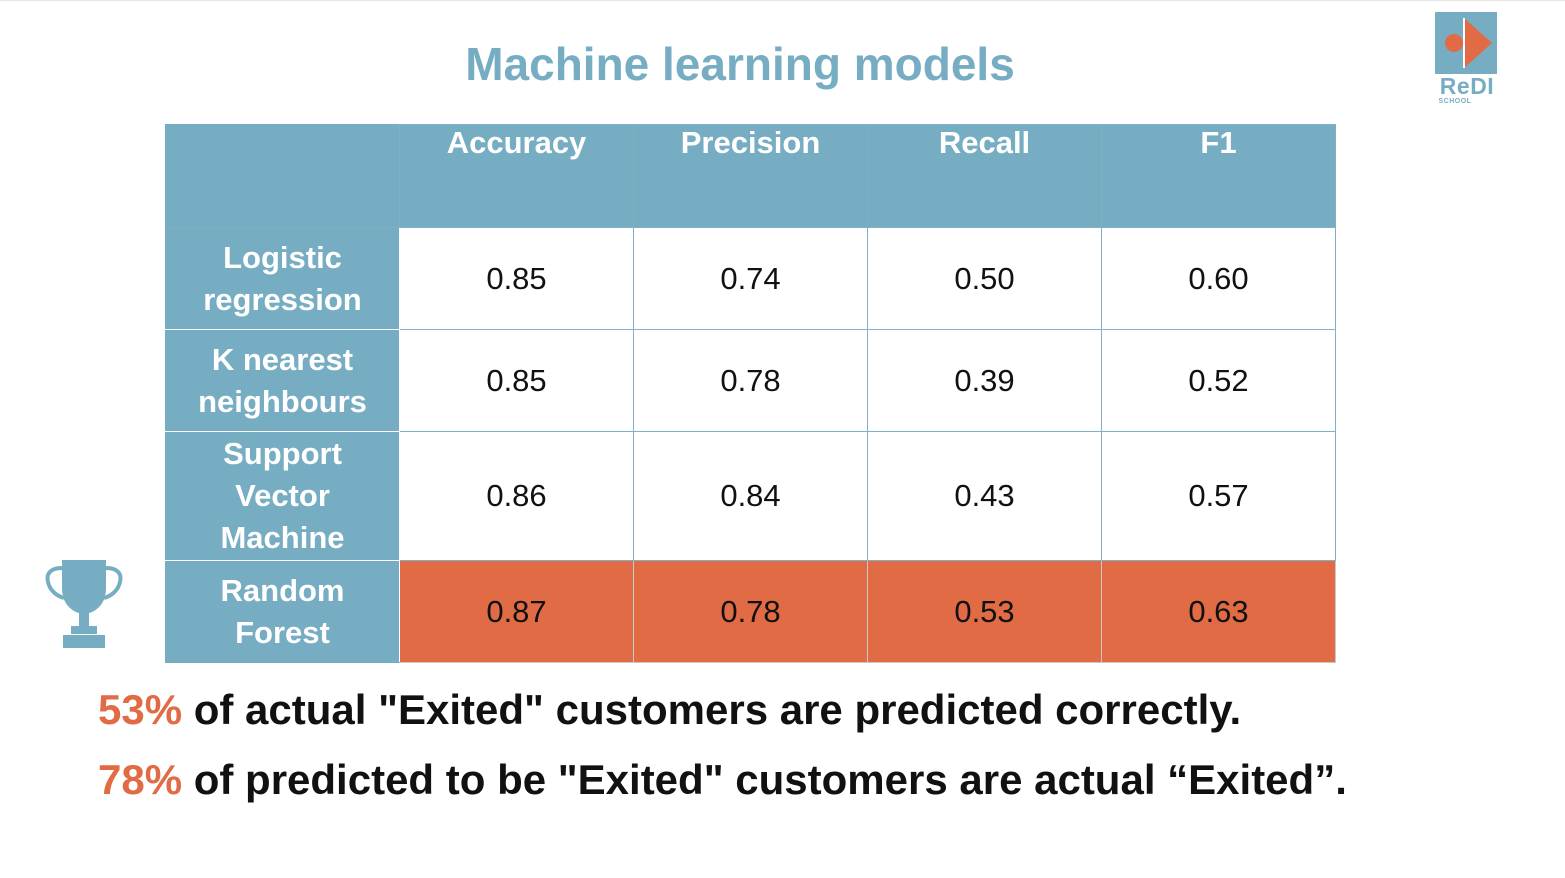 Image resolution: width=1565 pixels, height=878 pixels. What do you see at coordinates (282, 537) in the screenshot?
I see `row-label-line: Machine` at bounding box center [282, 537].